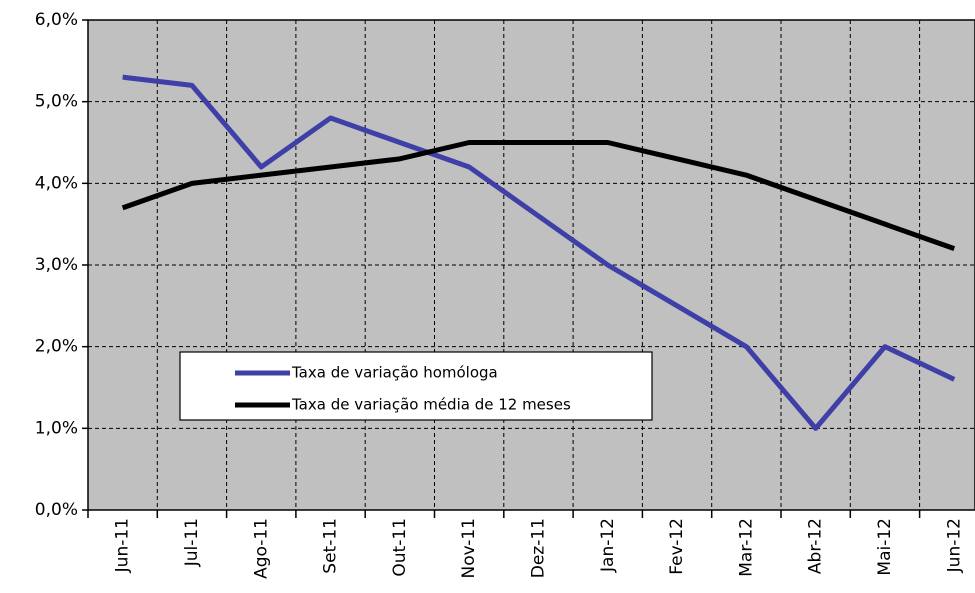 The image size is (975, 593). I want to click on x-tick-label: Jun-11, so click(123, 545).